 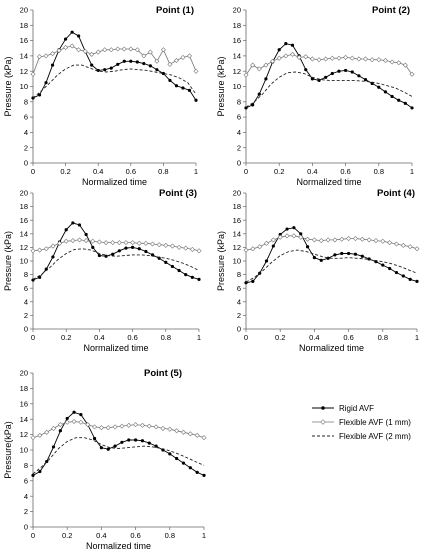 What do you see at coordinates (8, 86) in the screenshot?
I see `y-axis-label: Pressure (kPa)` at bounding box center [8, 86].